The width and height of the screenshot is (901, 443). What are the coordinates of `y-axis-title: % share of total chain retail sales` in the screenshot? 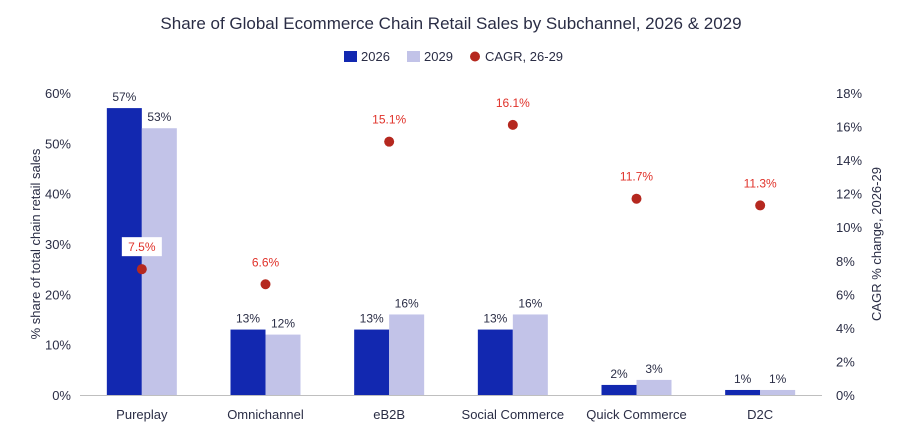 It's located at (35, 243).